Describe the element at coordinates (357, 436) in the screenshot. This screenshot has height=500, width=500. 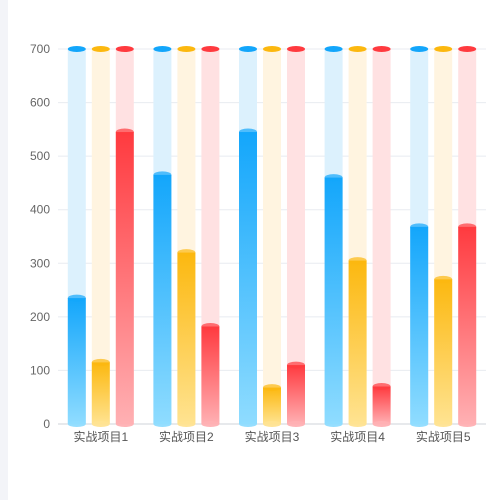
I see `x-tick-label: 实战项目4` at that location.